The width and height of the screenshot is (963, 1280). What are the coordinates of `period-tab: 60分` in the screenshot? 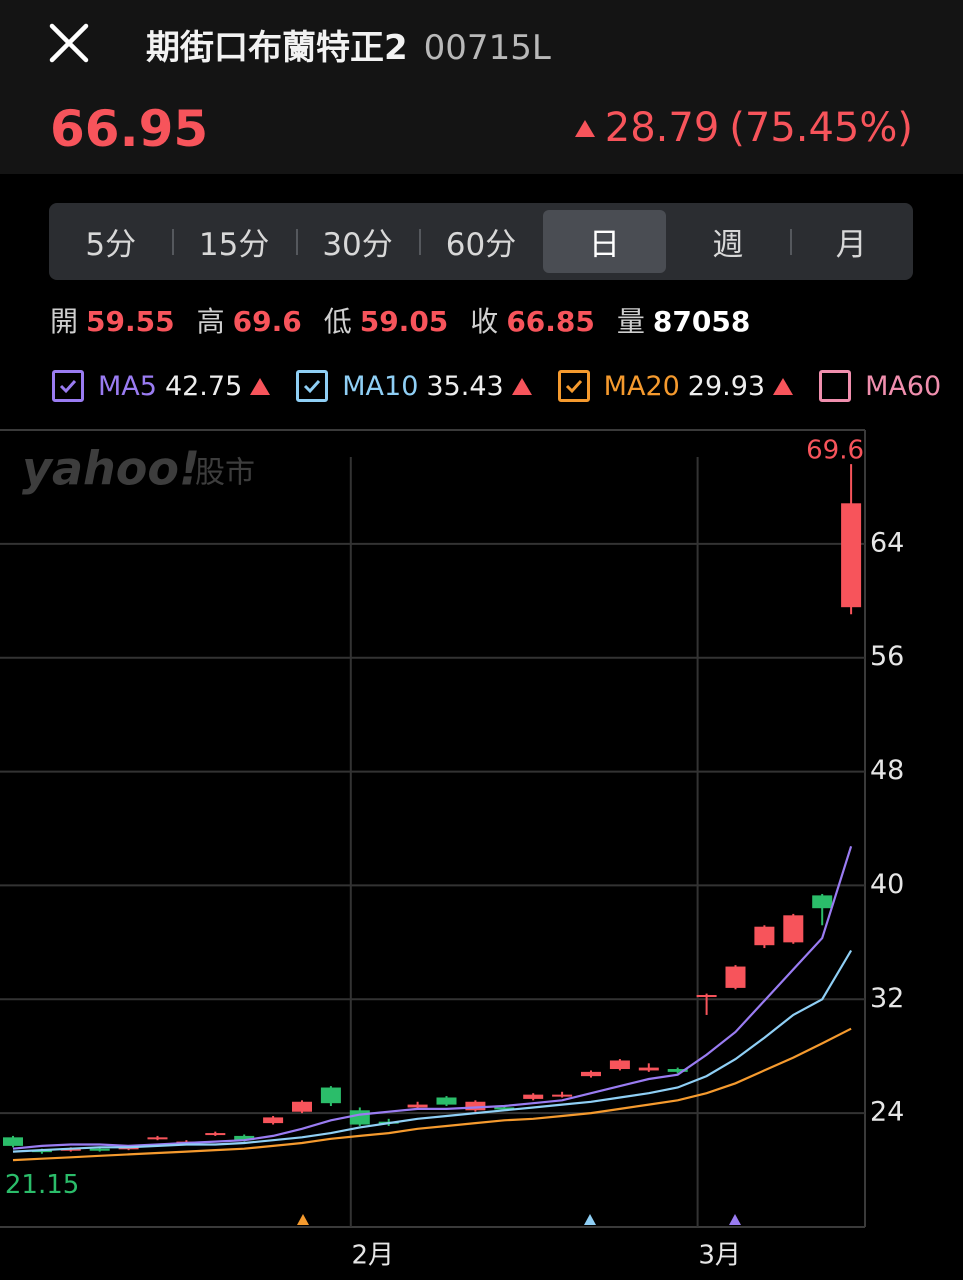 It's located at (480, 241).